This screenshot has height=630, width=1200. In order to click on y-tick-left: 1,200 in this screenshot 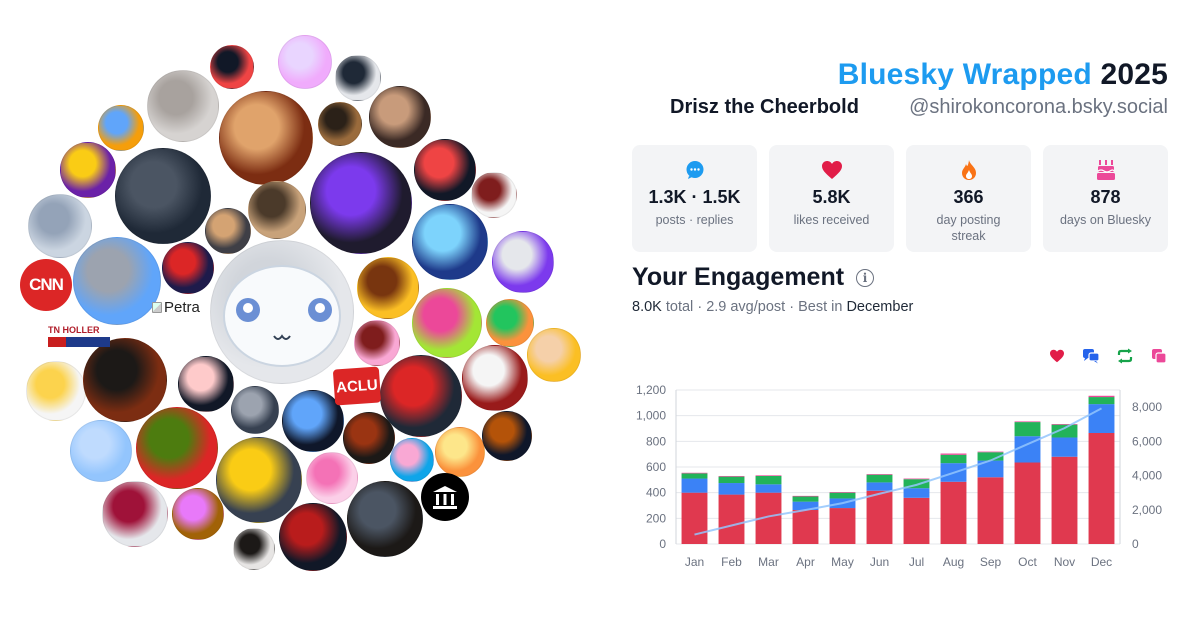, I will do `click(651, 390)`.